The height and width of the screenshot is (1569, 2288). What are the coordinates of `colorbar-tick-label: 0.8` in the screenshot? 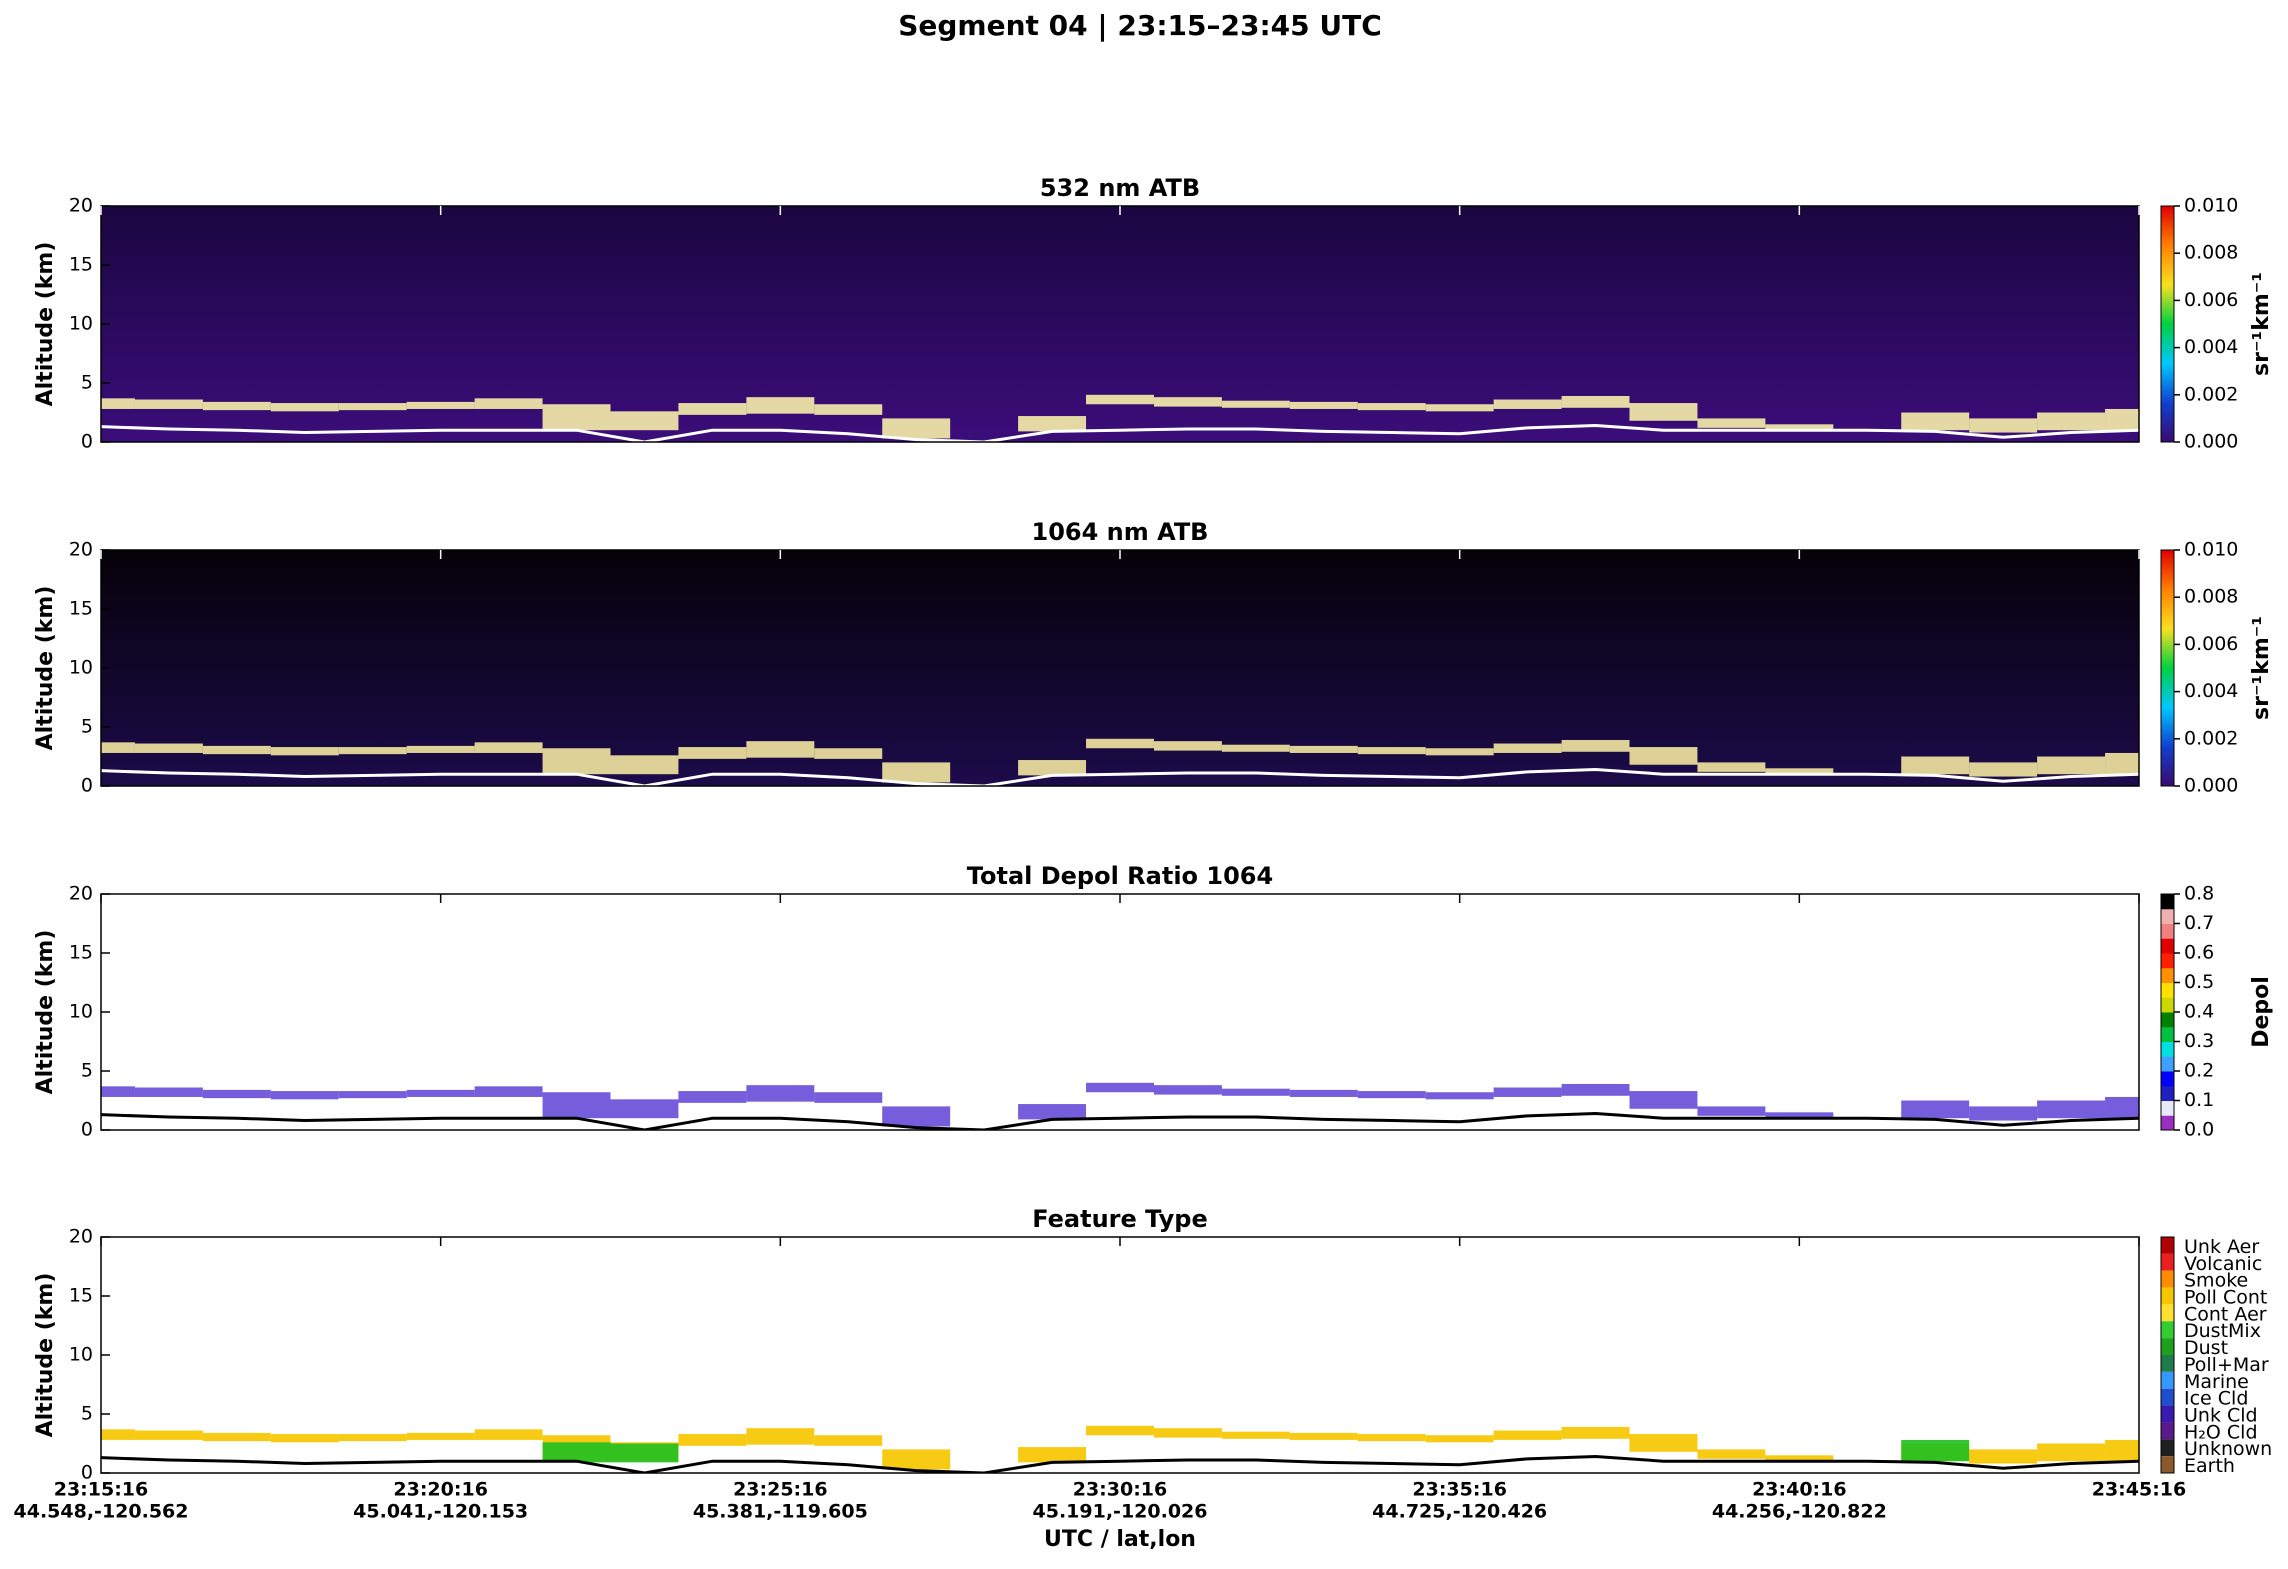 It's located at (2199, 894).